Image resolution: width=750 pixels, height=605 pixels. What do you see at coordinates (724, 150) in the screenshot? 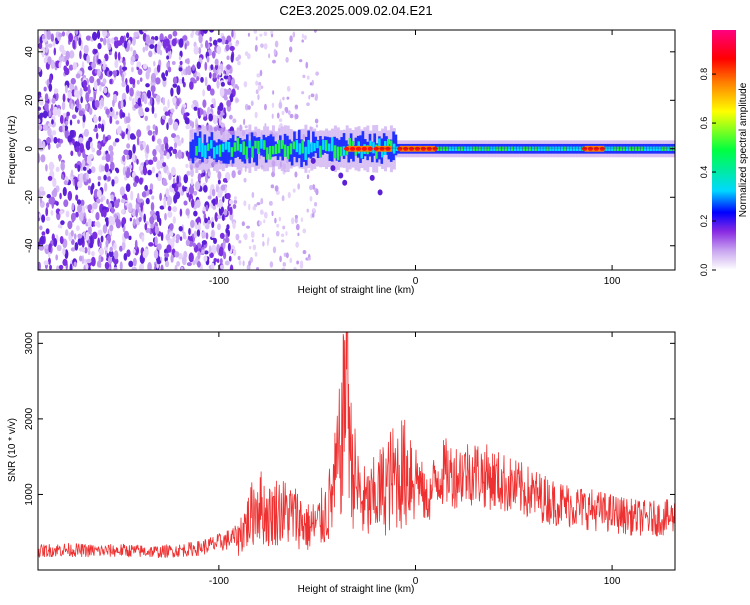
I see `colorbar` at bounding box center [724, 150].